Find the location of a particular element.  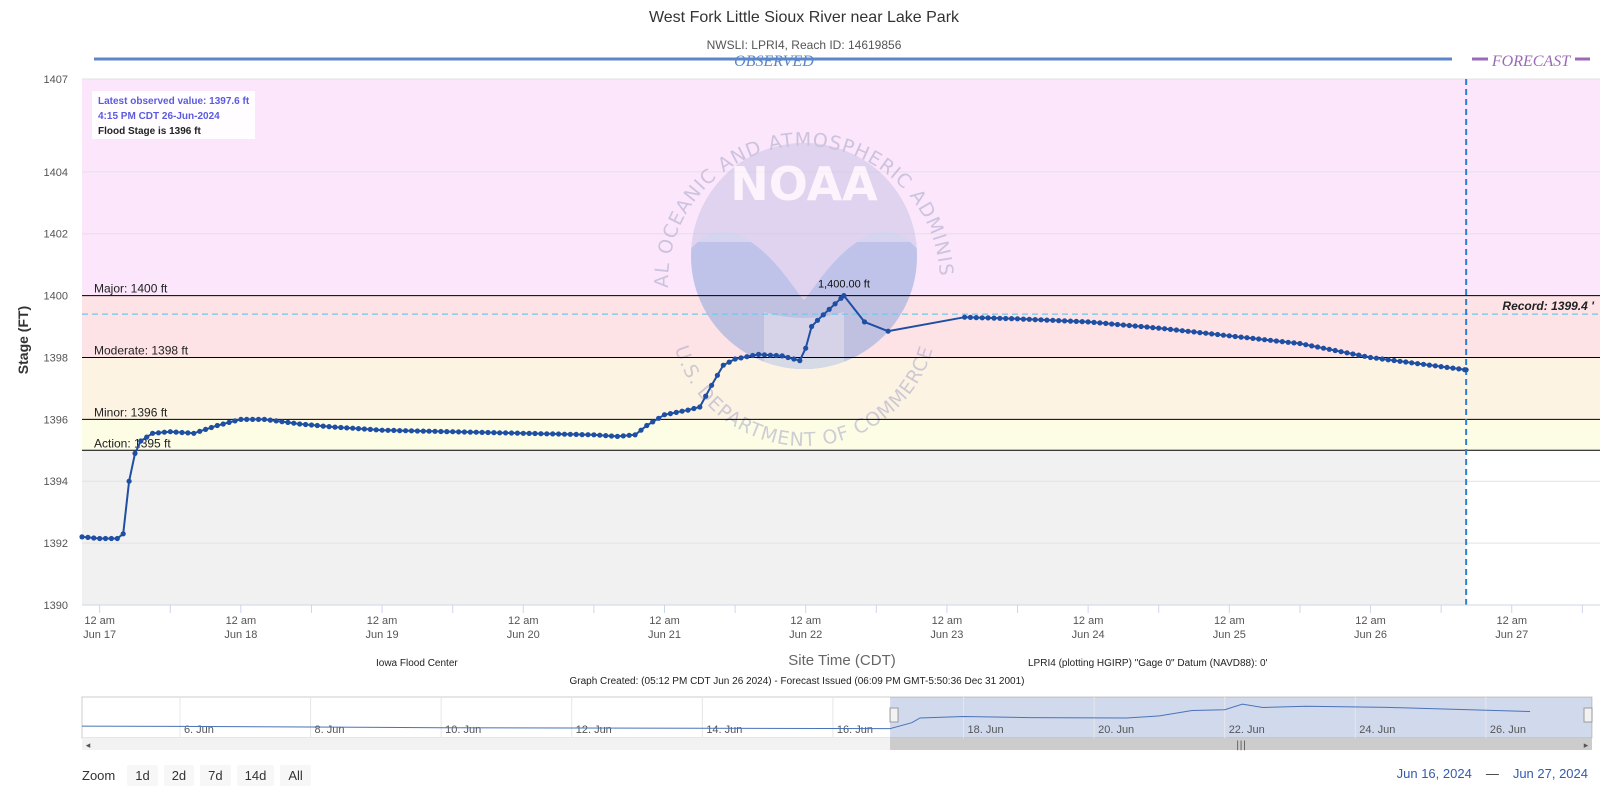

scrollbar-thumb is located at coordinates (1241, 744).